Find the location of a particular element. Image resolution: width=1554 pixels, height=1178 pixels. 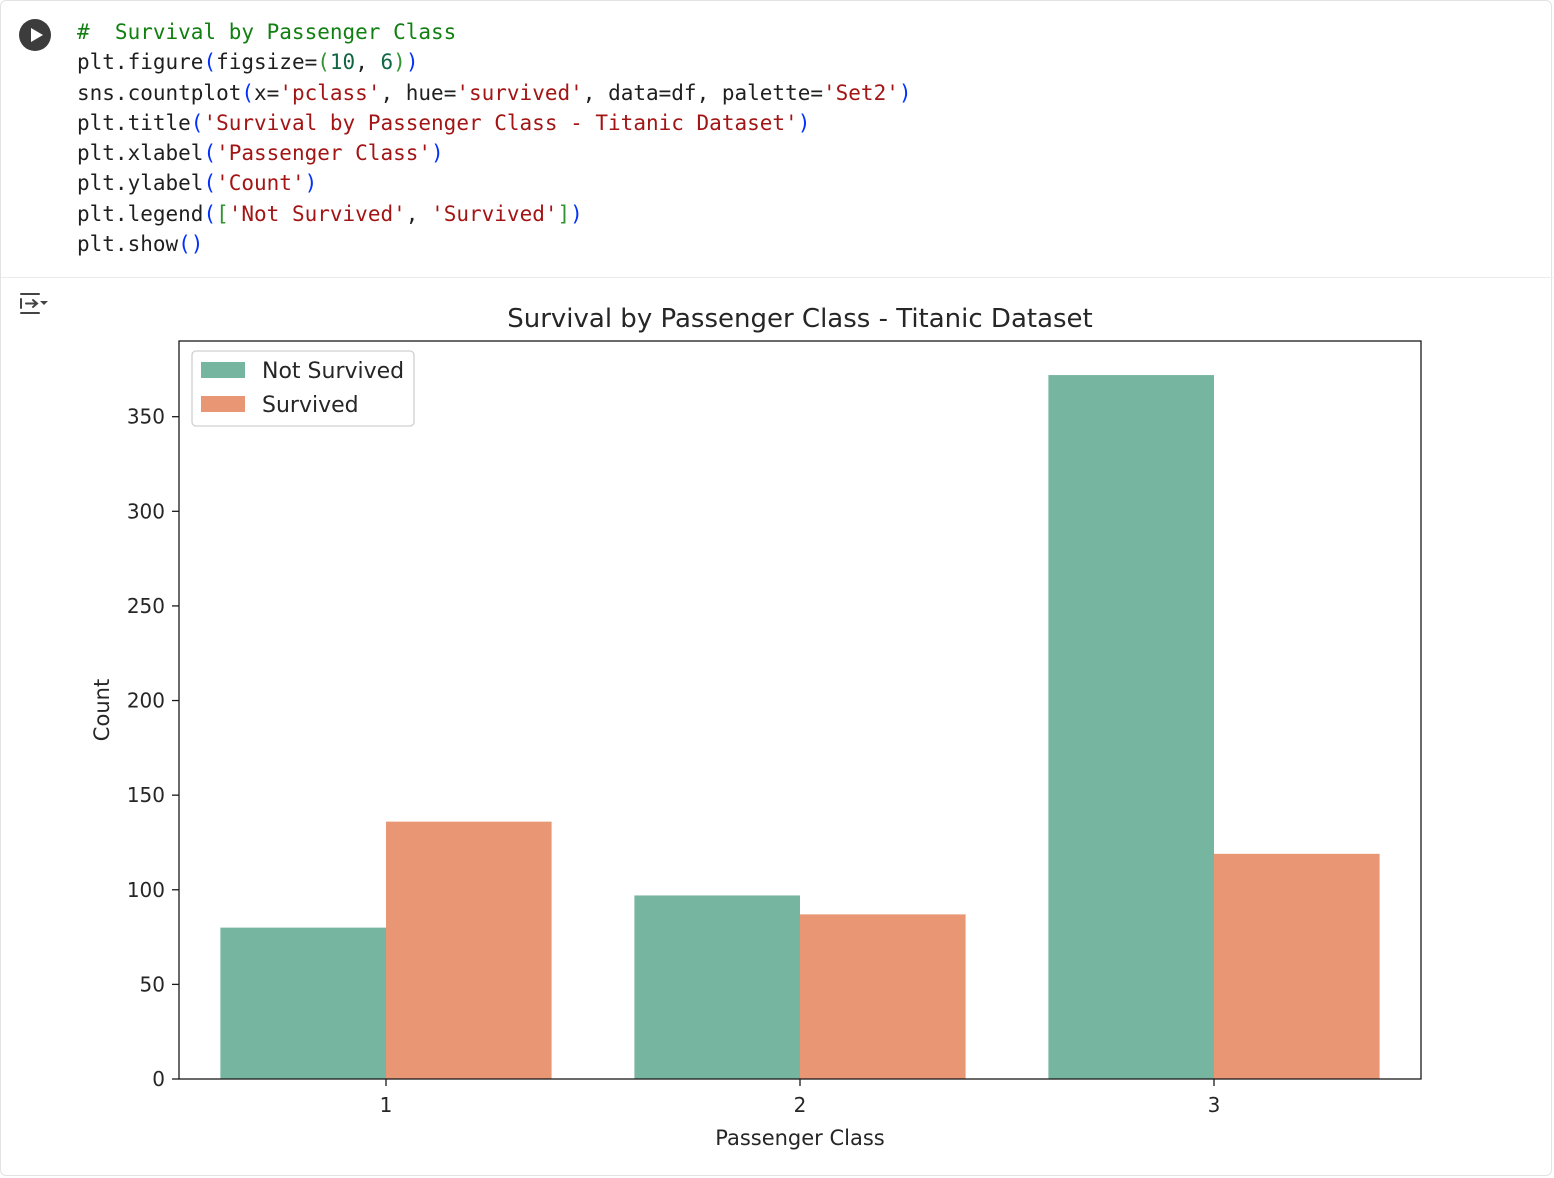

code-token: plt.ylabel is located at coordinates (140, 183).